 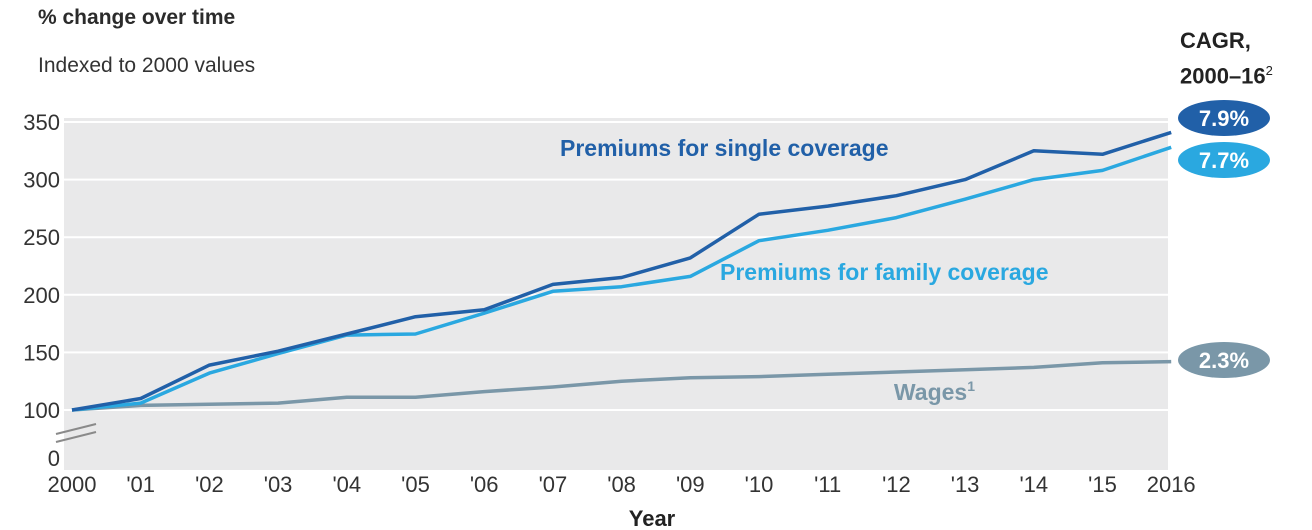 I want to click on x-tick-label: 2000, so click(x=72, y=484).